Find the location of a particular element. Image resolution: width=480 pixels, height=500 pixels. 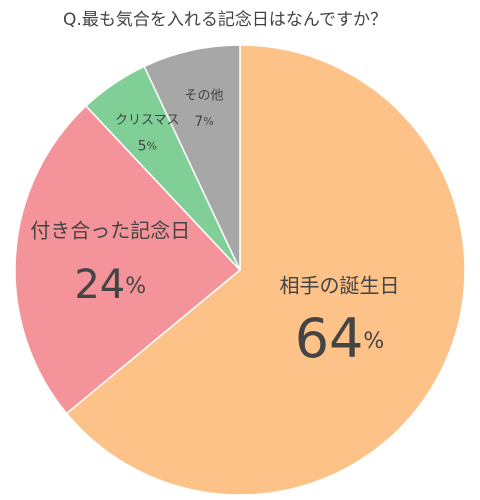

value-label: 5% is located at coordinates (147, 147).